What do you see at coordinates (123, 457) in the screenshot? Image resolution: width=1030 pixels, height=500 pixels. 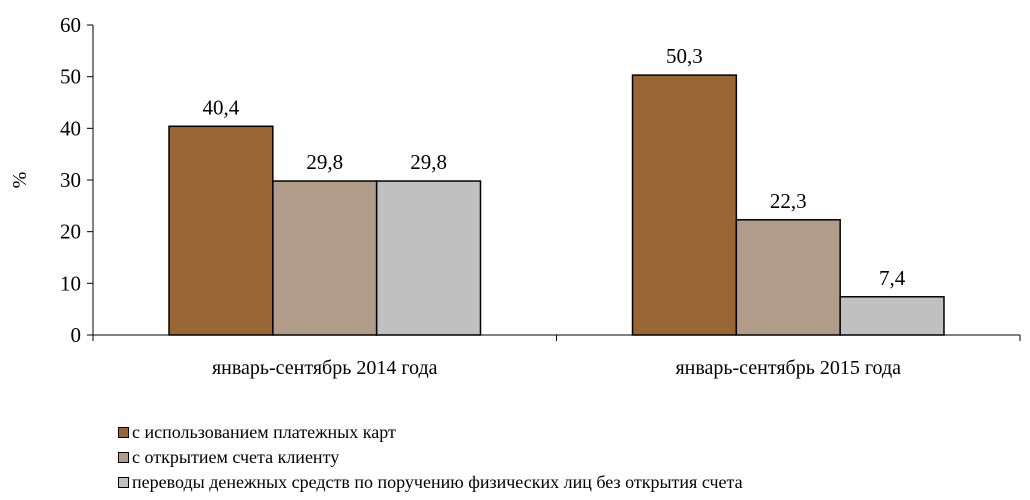 I see `legend-swatch-account` at bounding box center [123, 457].